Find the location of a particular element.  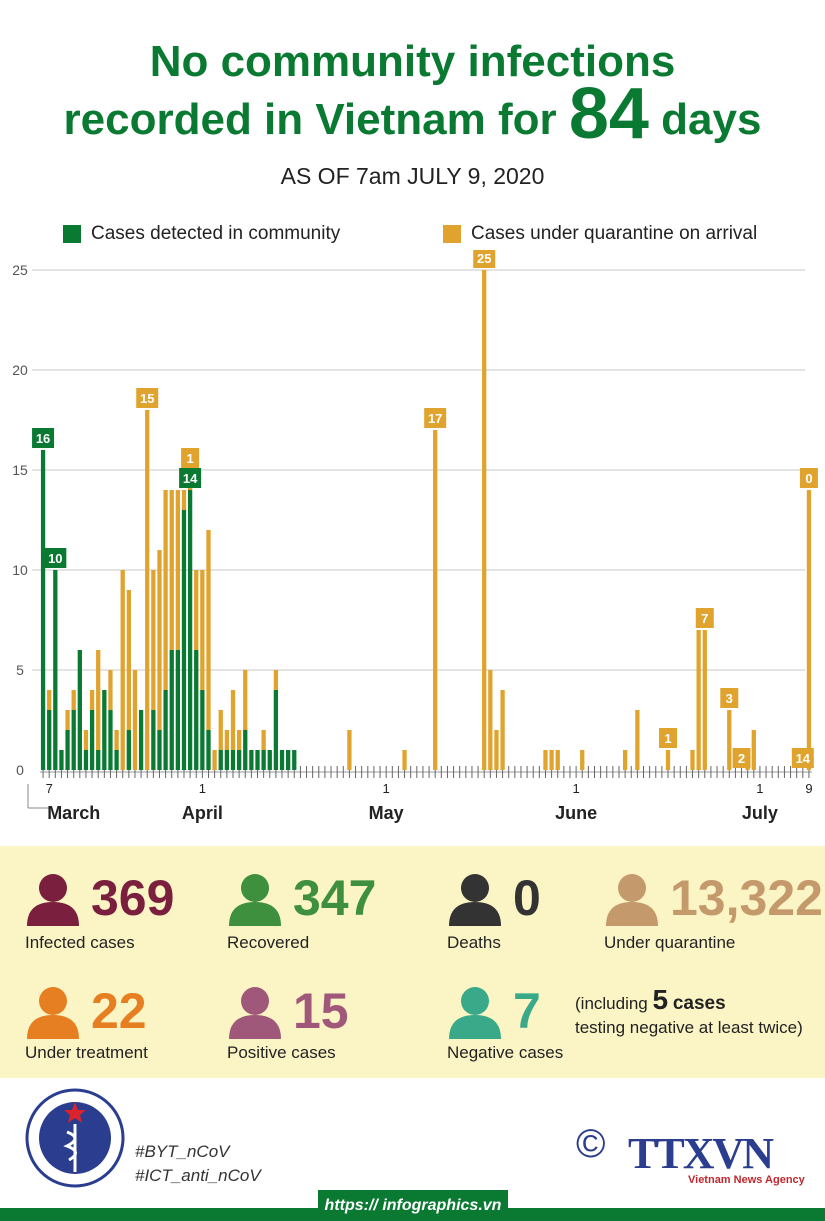

stat-under-treatment: 22 is located at coordinates (86, 1011).